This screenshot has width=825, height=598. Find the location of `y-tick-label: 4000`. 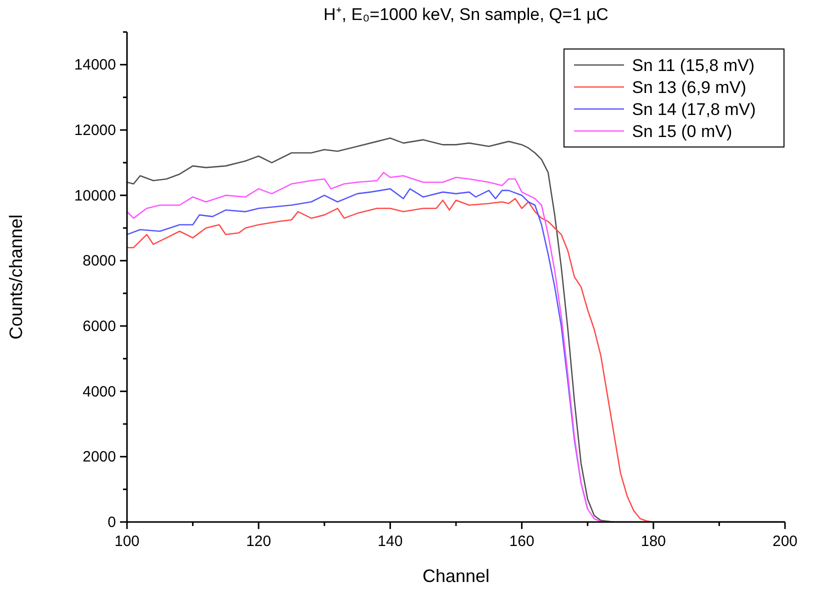

y-tick-label: 4000 is located at coordinates (99, 391).